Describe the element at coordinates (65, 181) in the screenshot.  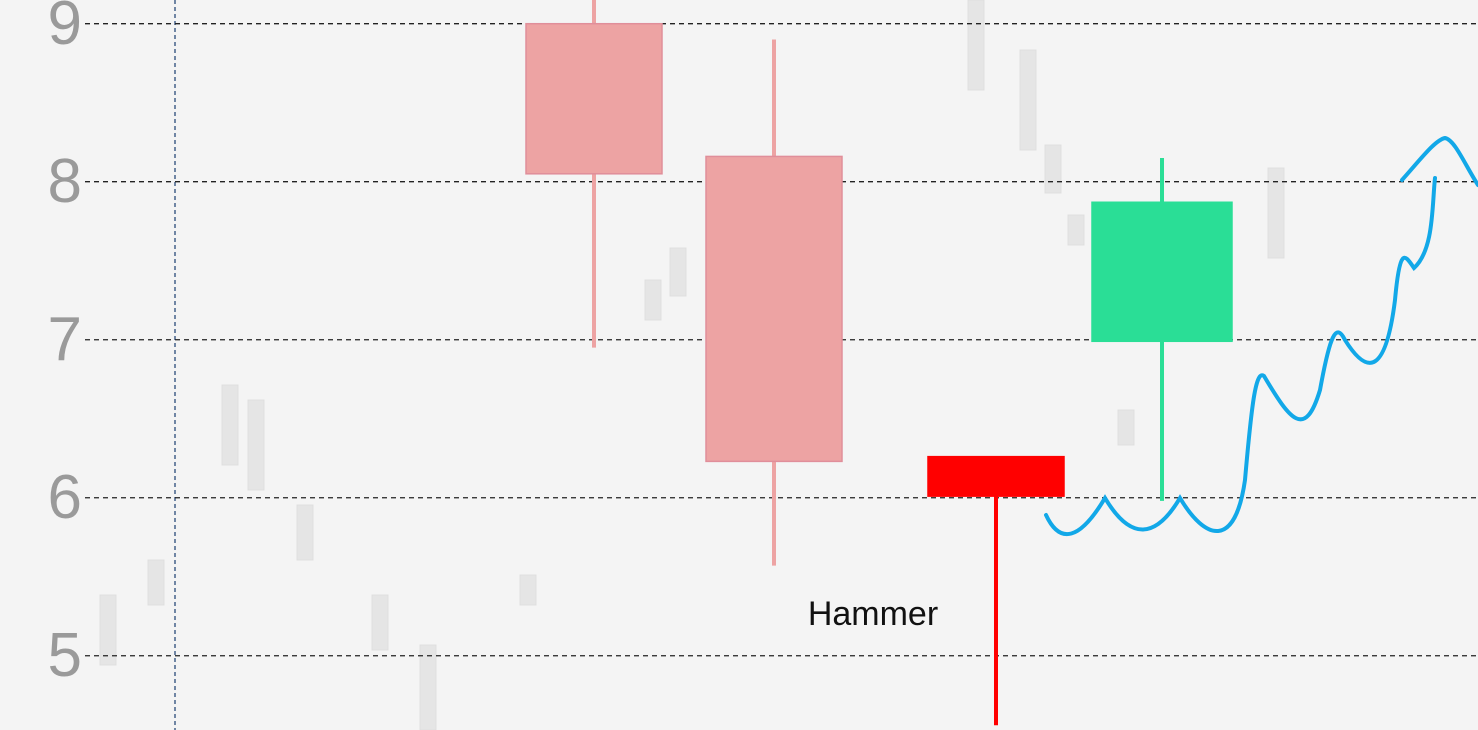
I see `y-tick-label: 8` at that location.